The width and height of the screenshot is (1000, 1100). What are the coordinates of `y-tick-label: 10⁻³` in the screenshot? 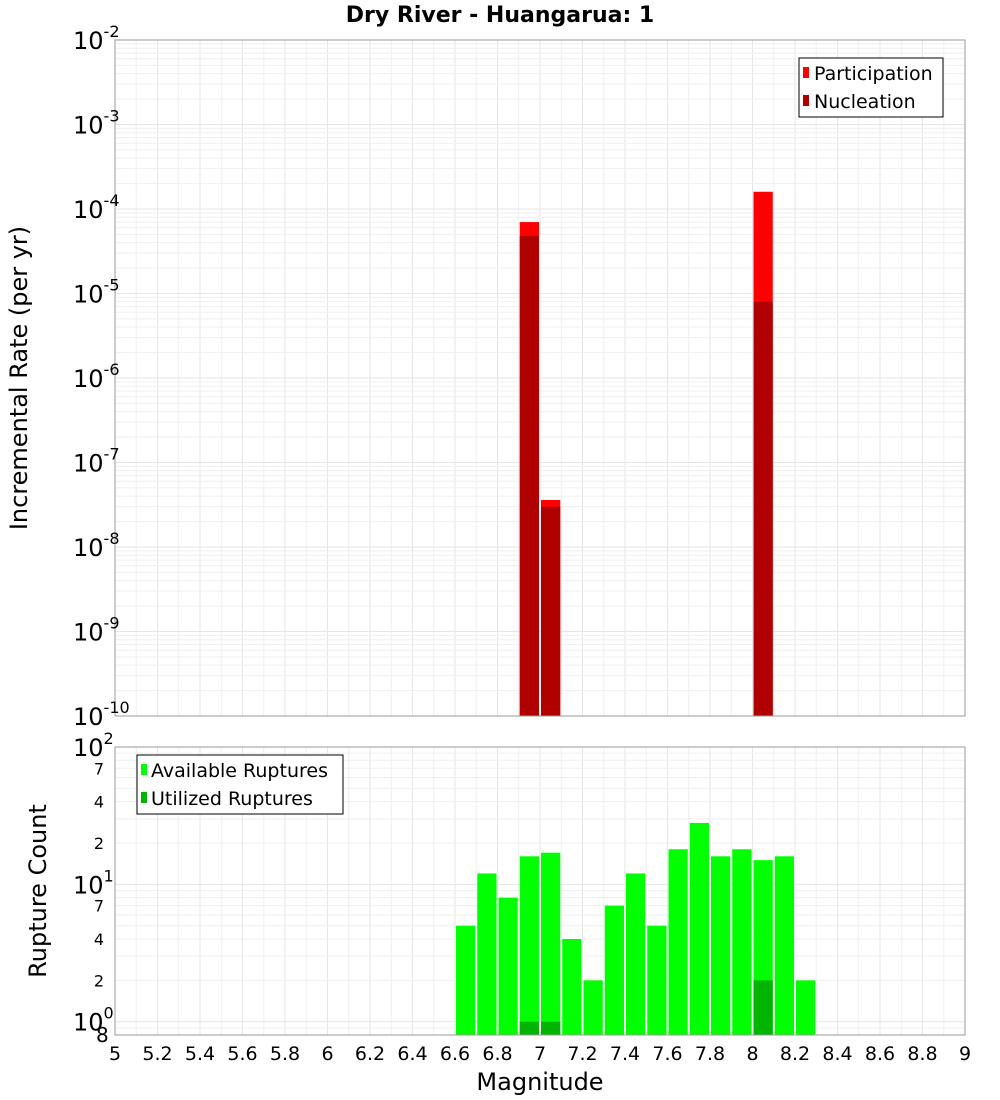 It's located at (96, 123).